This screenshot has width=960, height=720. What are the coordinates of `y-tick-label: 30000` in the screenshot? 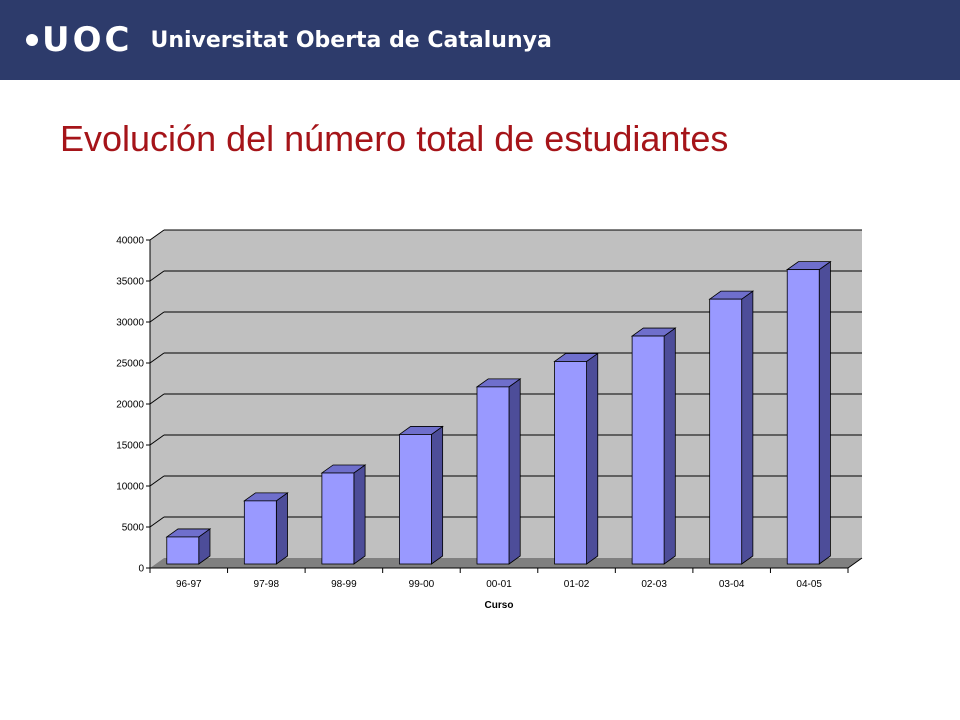 It's located at (130, 323).